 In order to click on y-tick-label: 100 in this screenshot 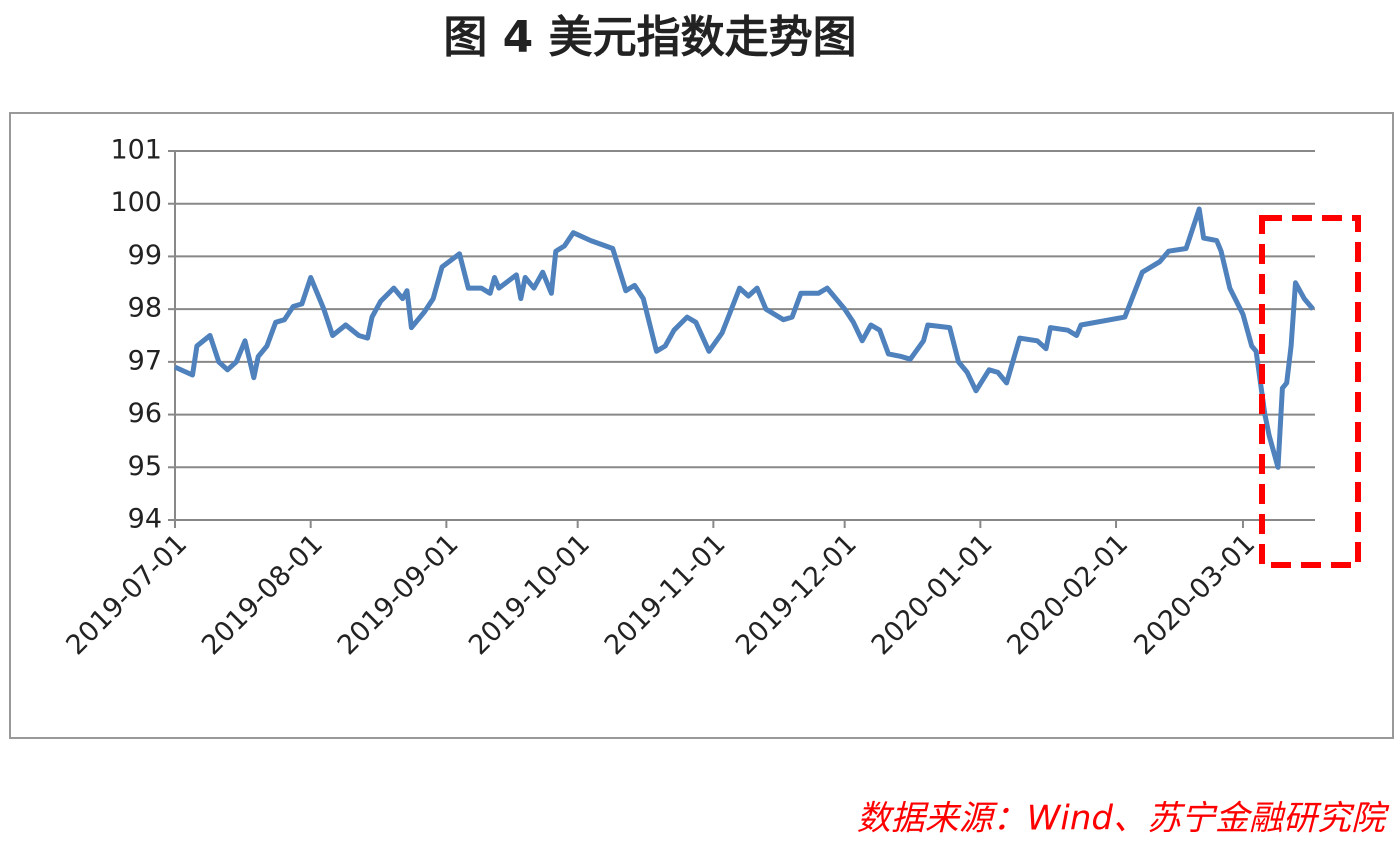, I will do `click(136, 202)`.